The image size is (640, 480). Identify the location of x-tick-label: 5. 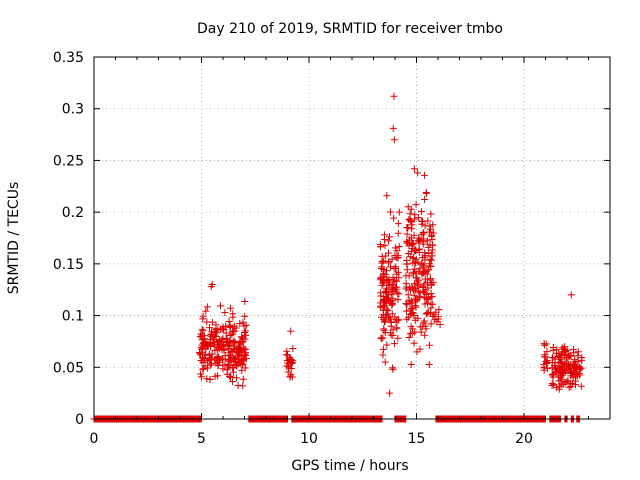
(201, 439).